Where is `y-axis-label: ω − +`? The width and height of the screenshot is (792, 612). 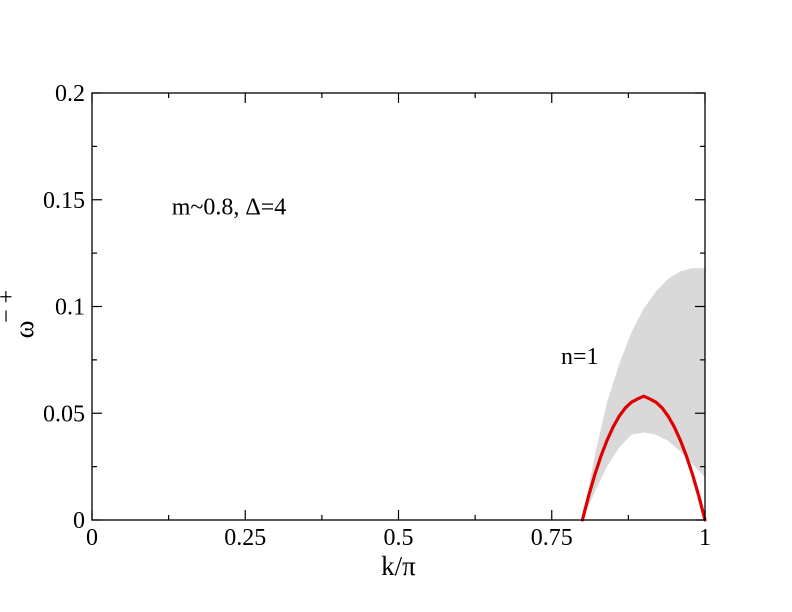 y-axis-label: ω − + is located at coordinates (19, 314).